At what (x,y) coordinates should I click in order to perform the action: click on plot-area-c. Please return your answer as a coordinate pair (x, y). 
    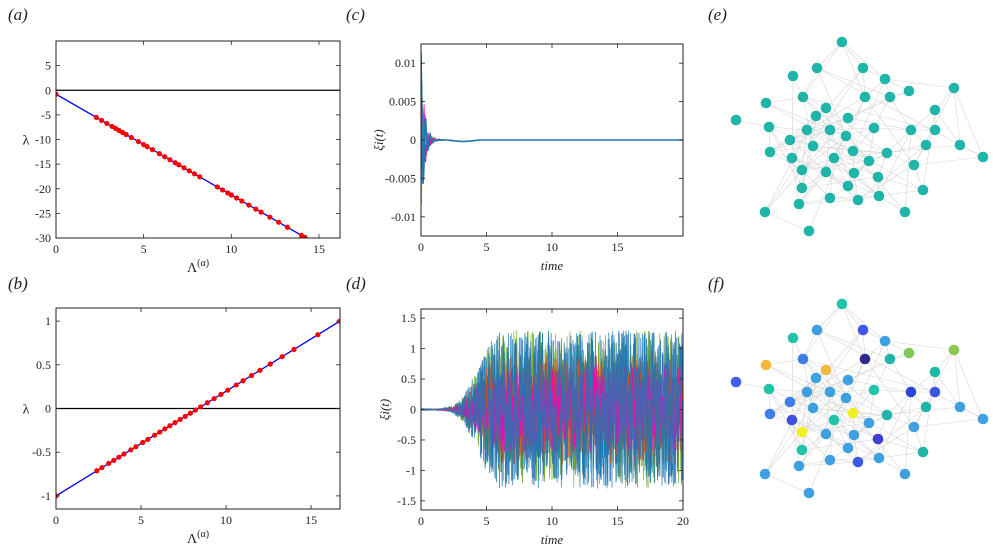
    Looking at the image, I should click on (552, 128).